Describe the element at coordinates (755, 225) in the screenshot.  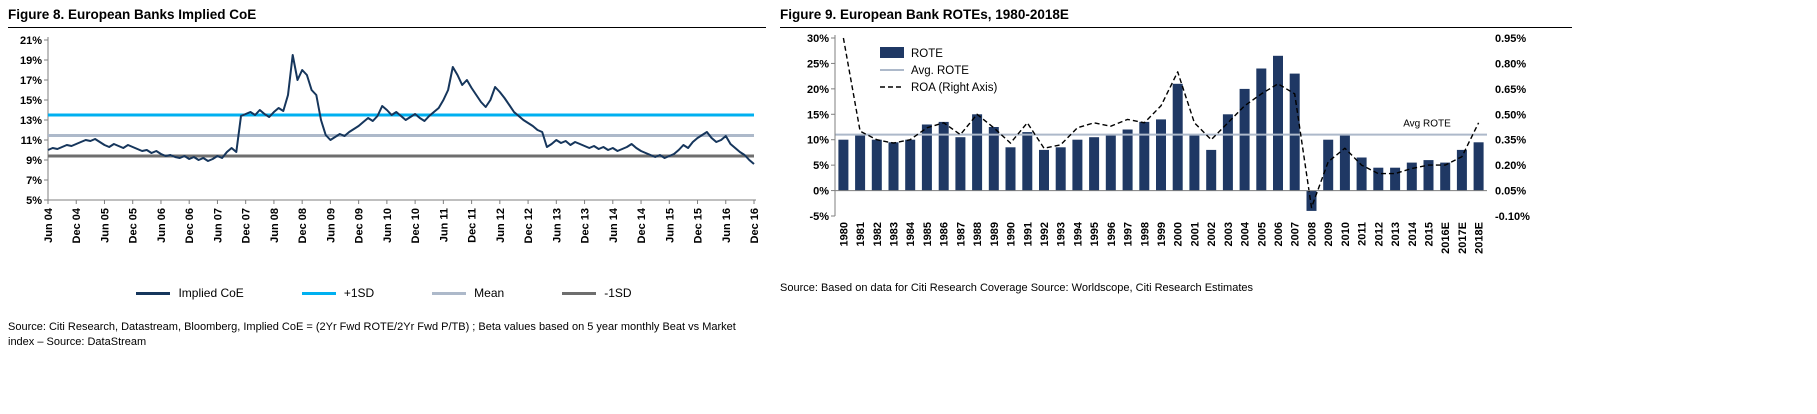
I see `x-tick-label: Dec 16` at that location.